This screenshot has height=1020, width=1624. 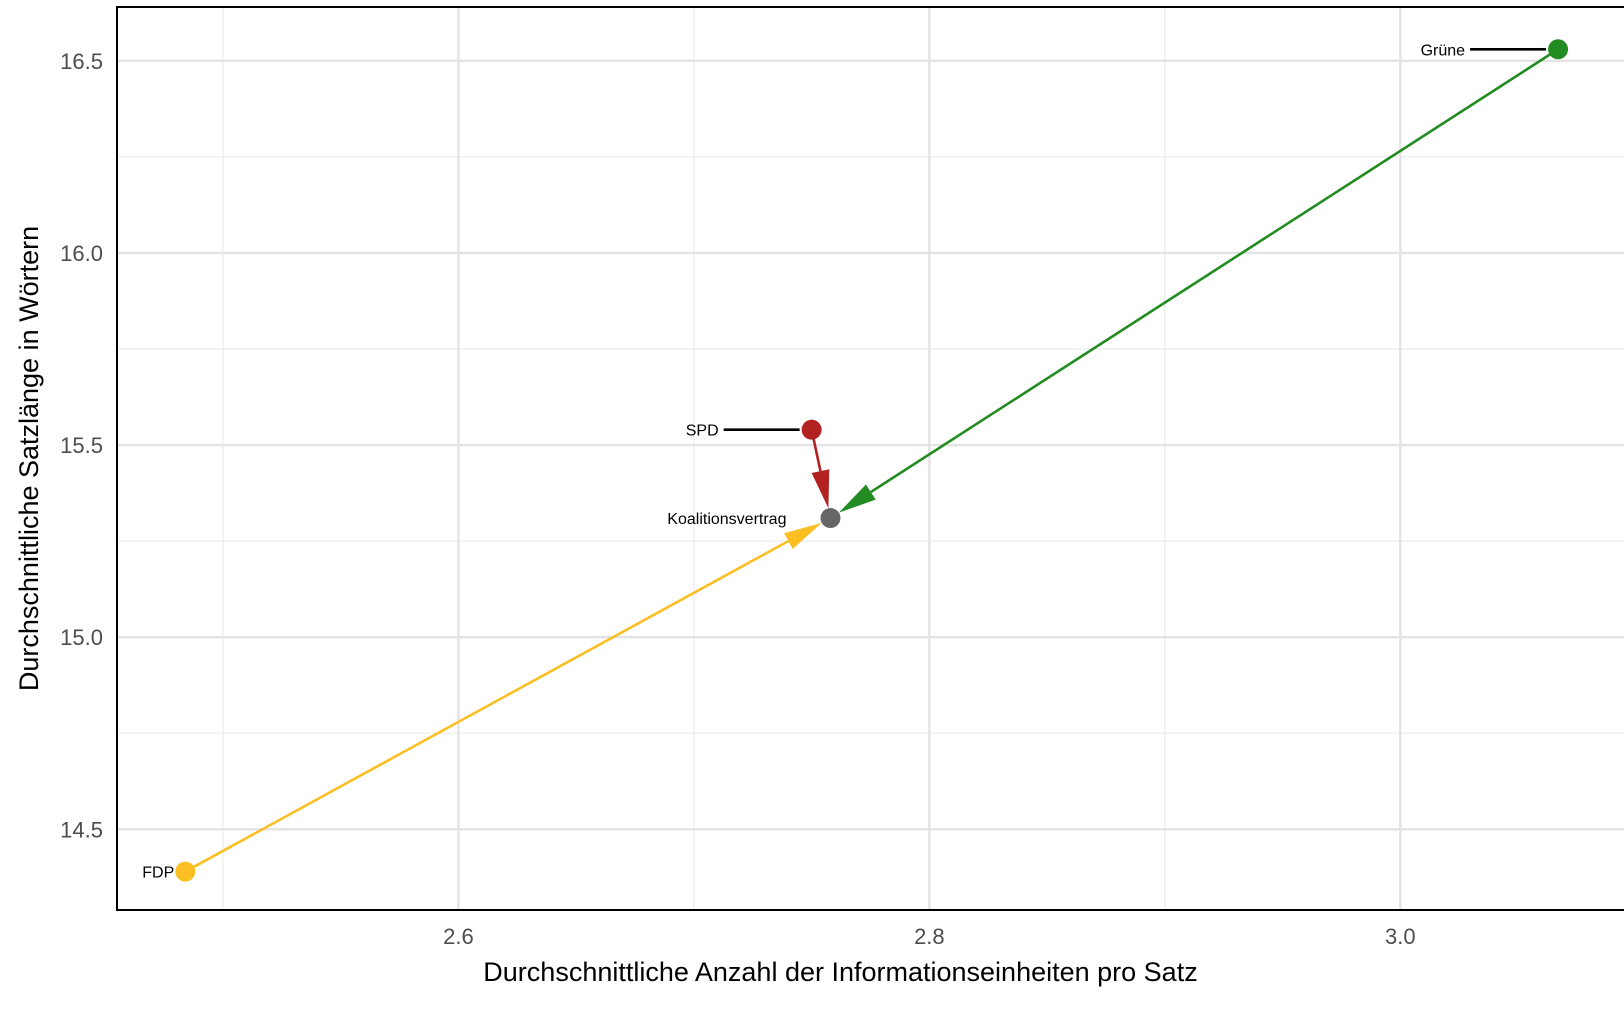 What do you see at coordinates (820, 489) in the screenshot?
I see `arrow-head-spd` at bounding box center [820, 489].